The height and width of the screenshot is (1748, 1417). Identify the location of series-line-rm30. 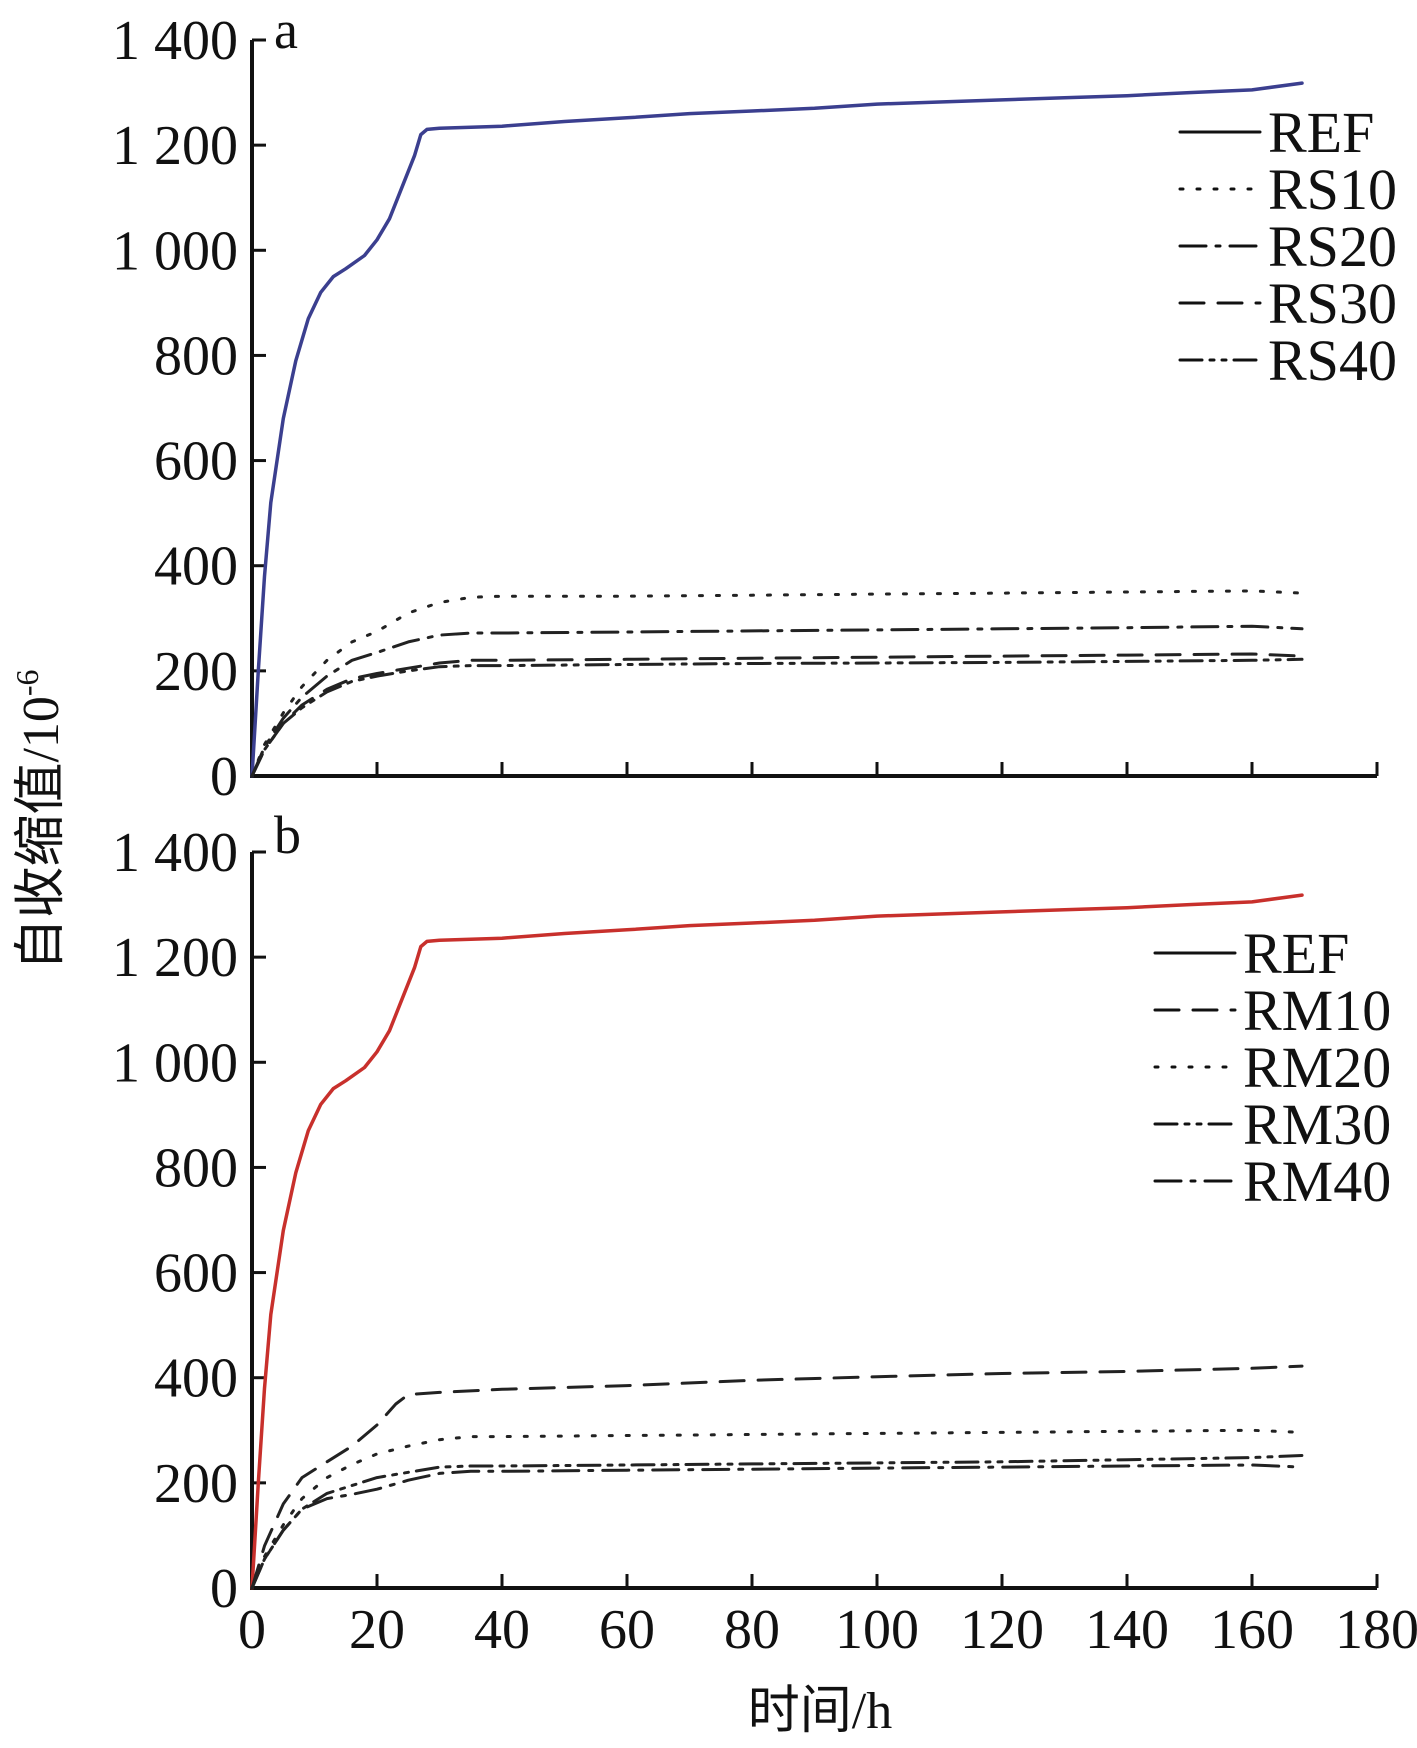
(777, 1522).